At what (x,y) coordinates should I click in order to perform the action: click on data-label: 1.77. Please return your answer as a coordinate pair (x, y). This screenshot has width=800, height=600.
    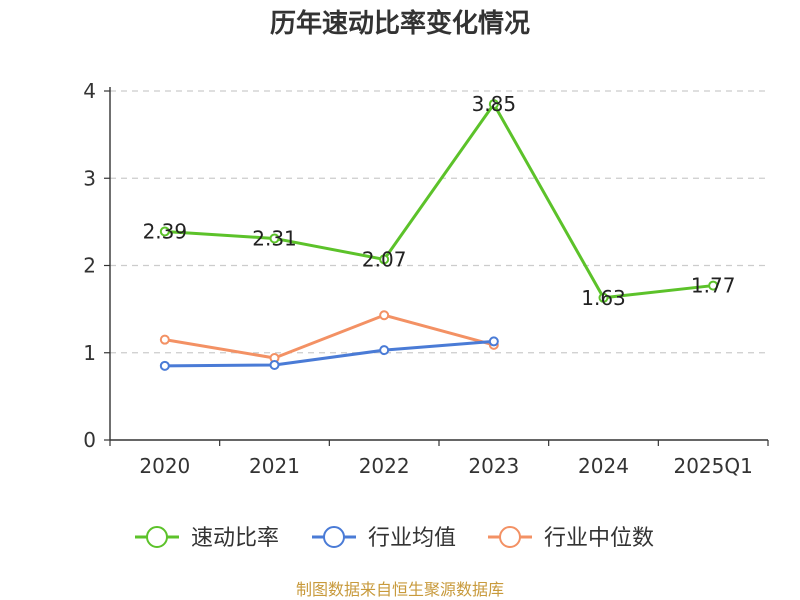
    Looking at the image, I should click on (713, 286).